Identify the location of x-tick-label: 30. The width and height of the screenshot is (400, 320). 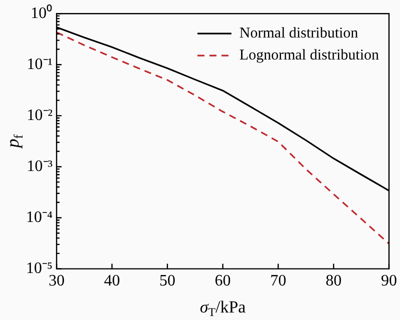
(56, 281).